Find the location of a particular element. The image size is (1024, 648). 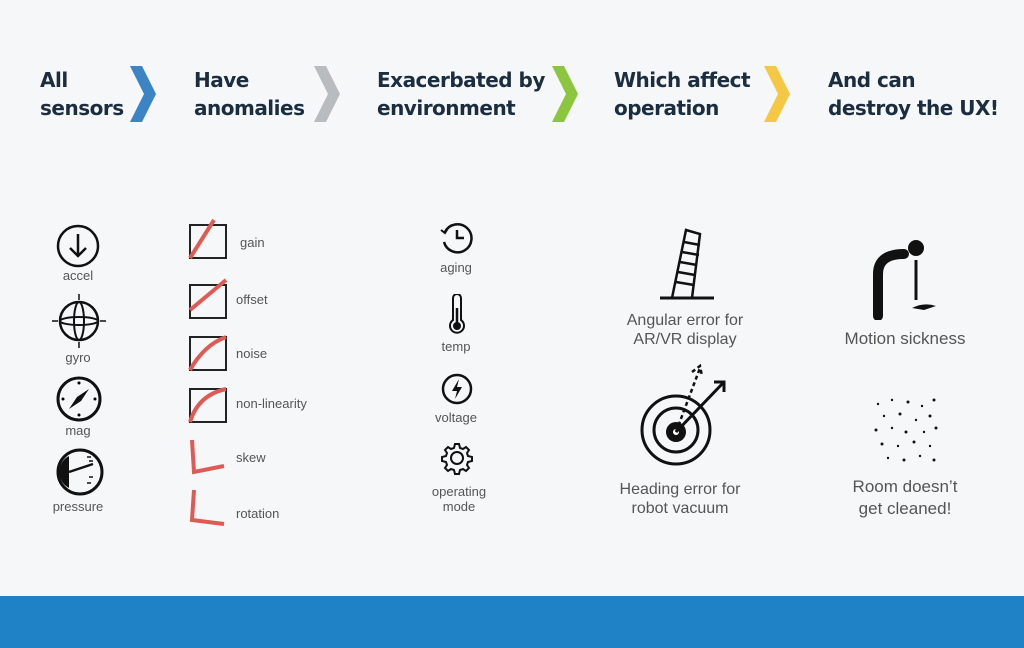

step-3-title: Exacerbated by environment is located at coordinates (461, 94).